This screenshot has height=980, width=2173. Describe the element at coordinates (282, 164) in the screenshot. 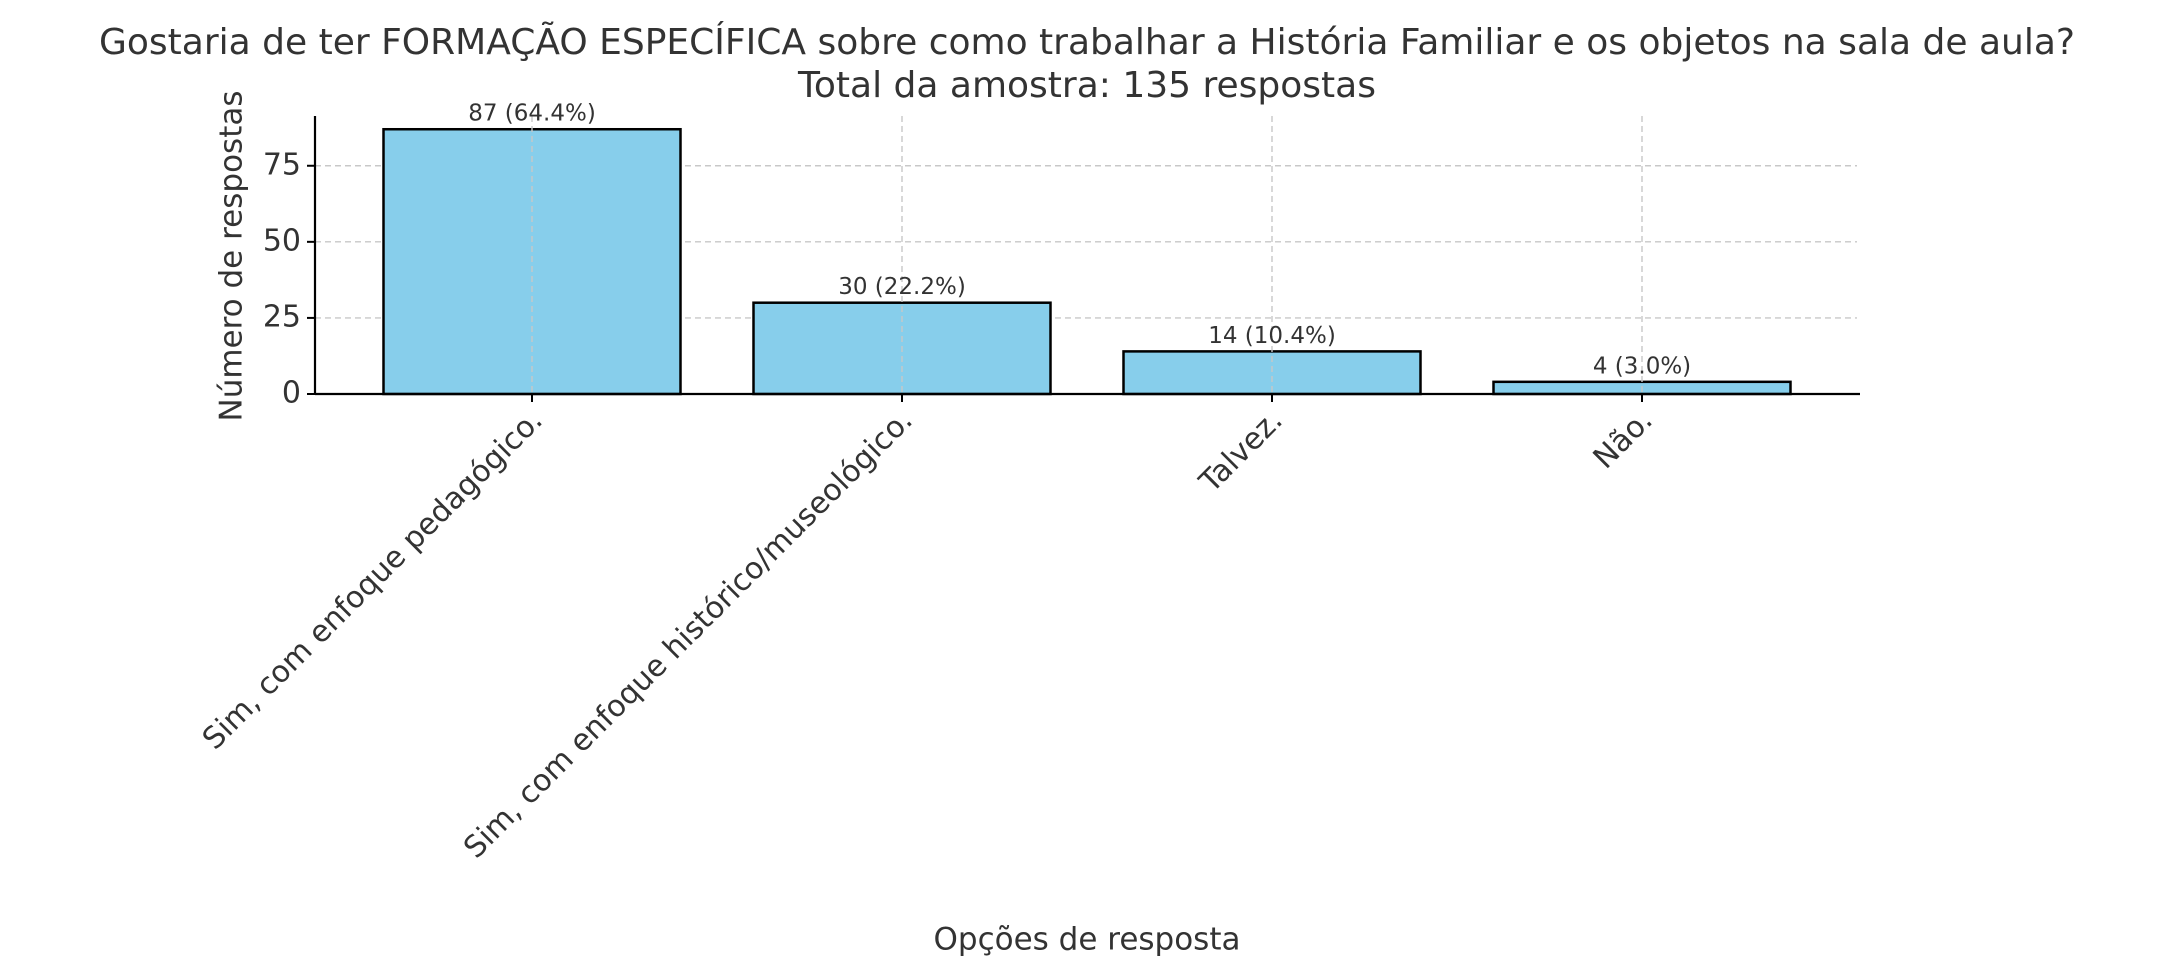

I see `y-tick-label: 75` at that location.